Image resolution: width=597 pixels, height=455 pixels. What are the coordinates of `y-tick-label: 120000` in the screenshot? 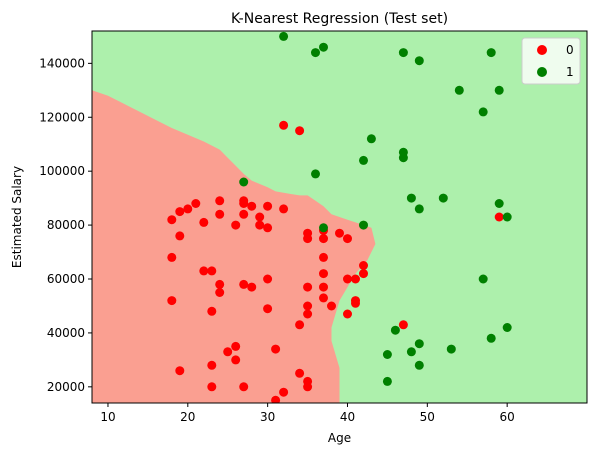 It's located at (62, 117).